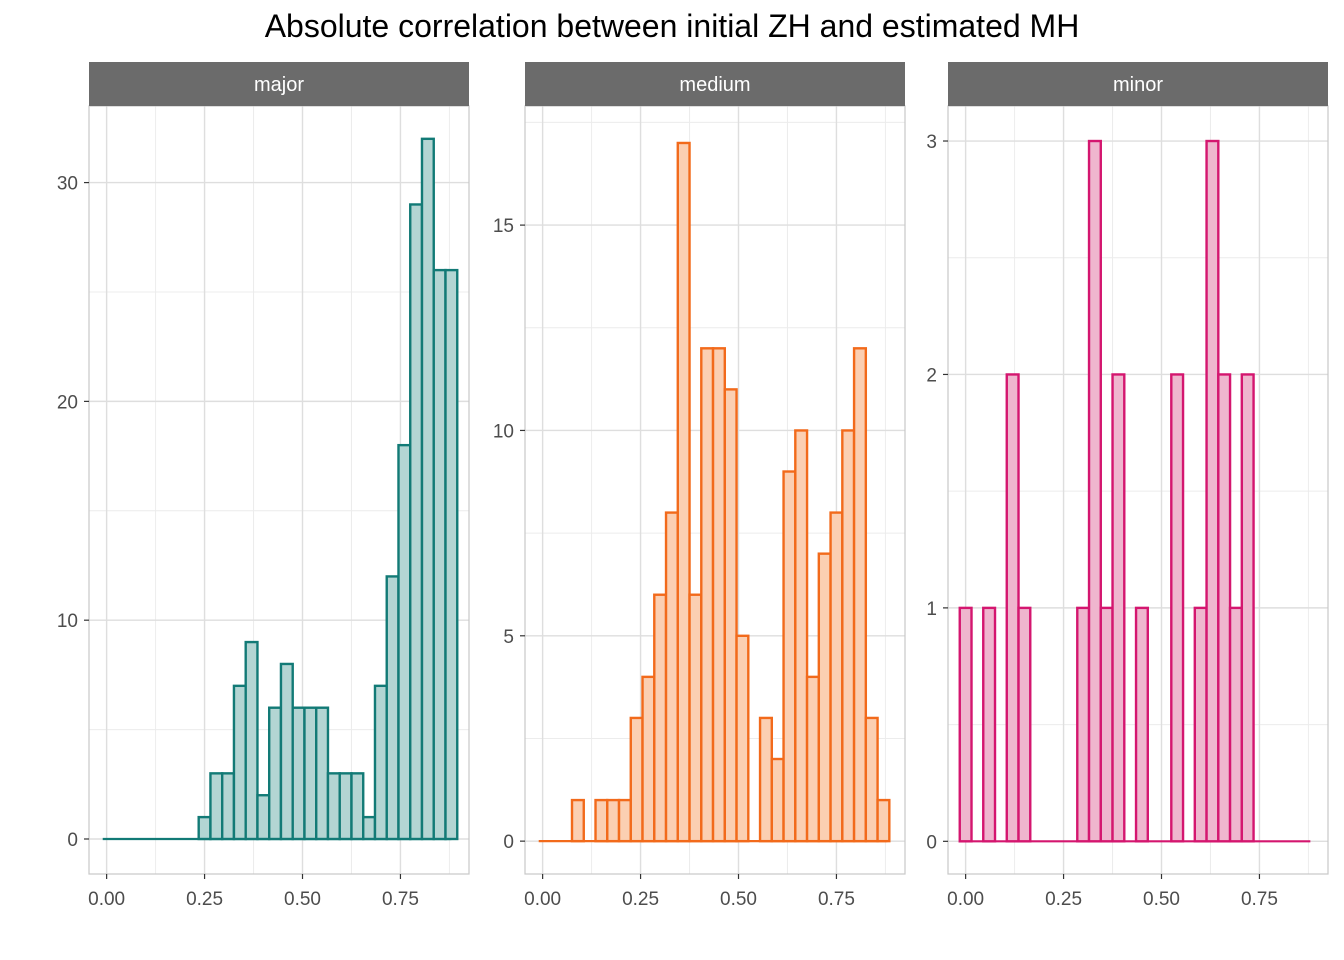  I want to click on facet-label: major, so click(279, 85).